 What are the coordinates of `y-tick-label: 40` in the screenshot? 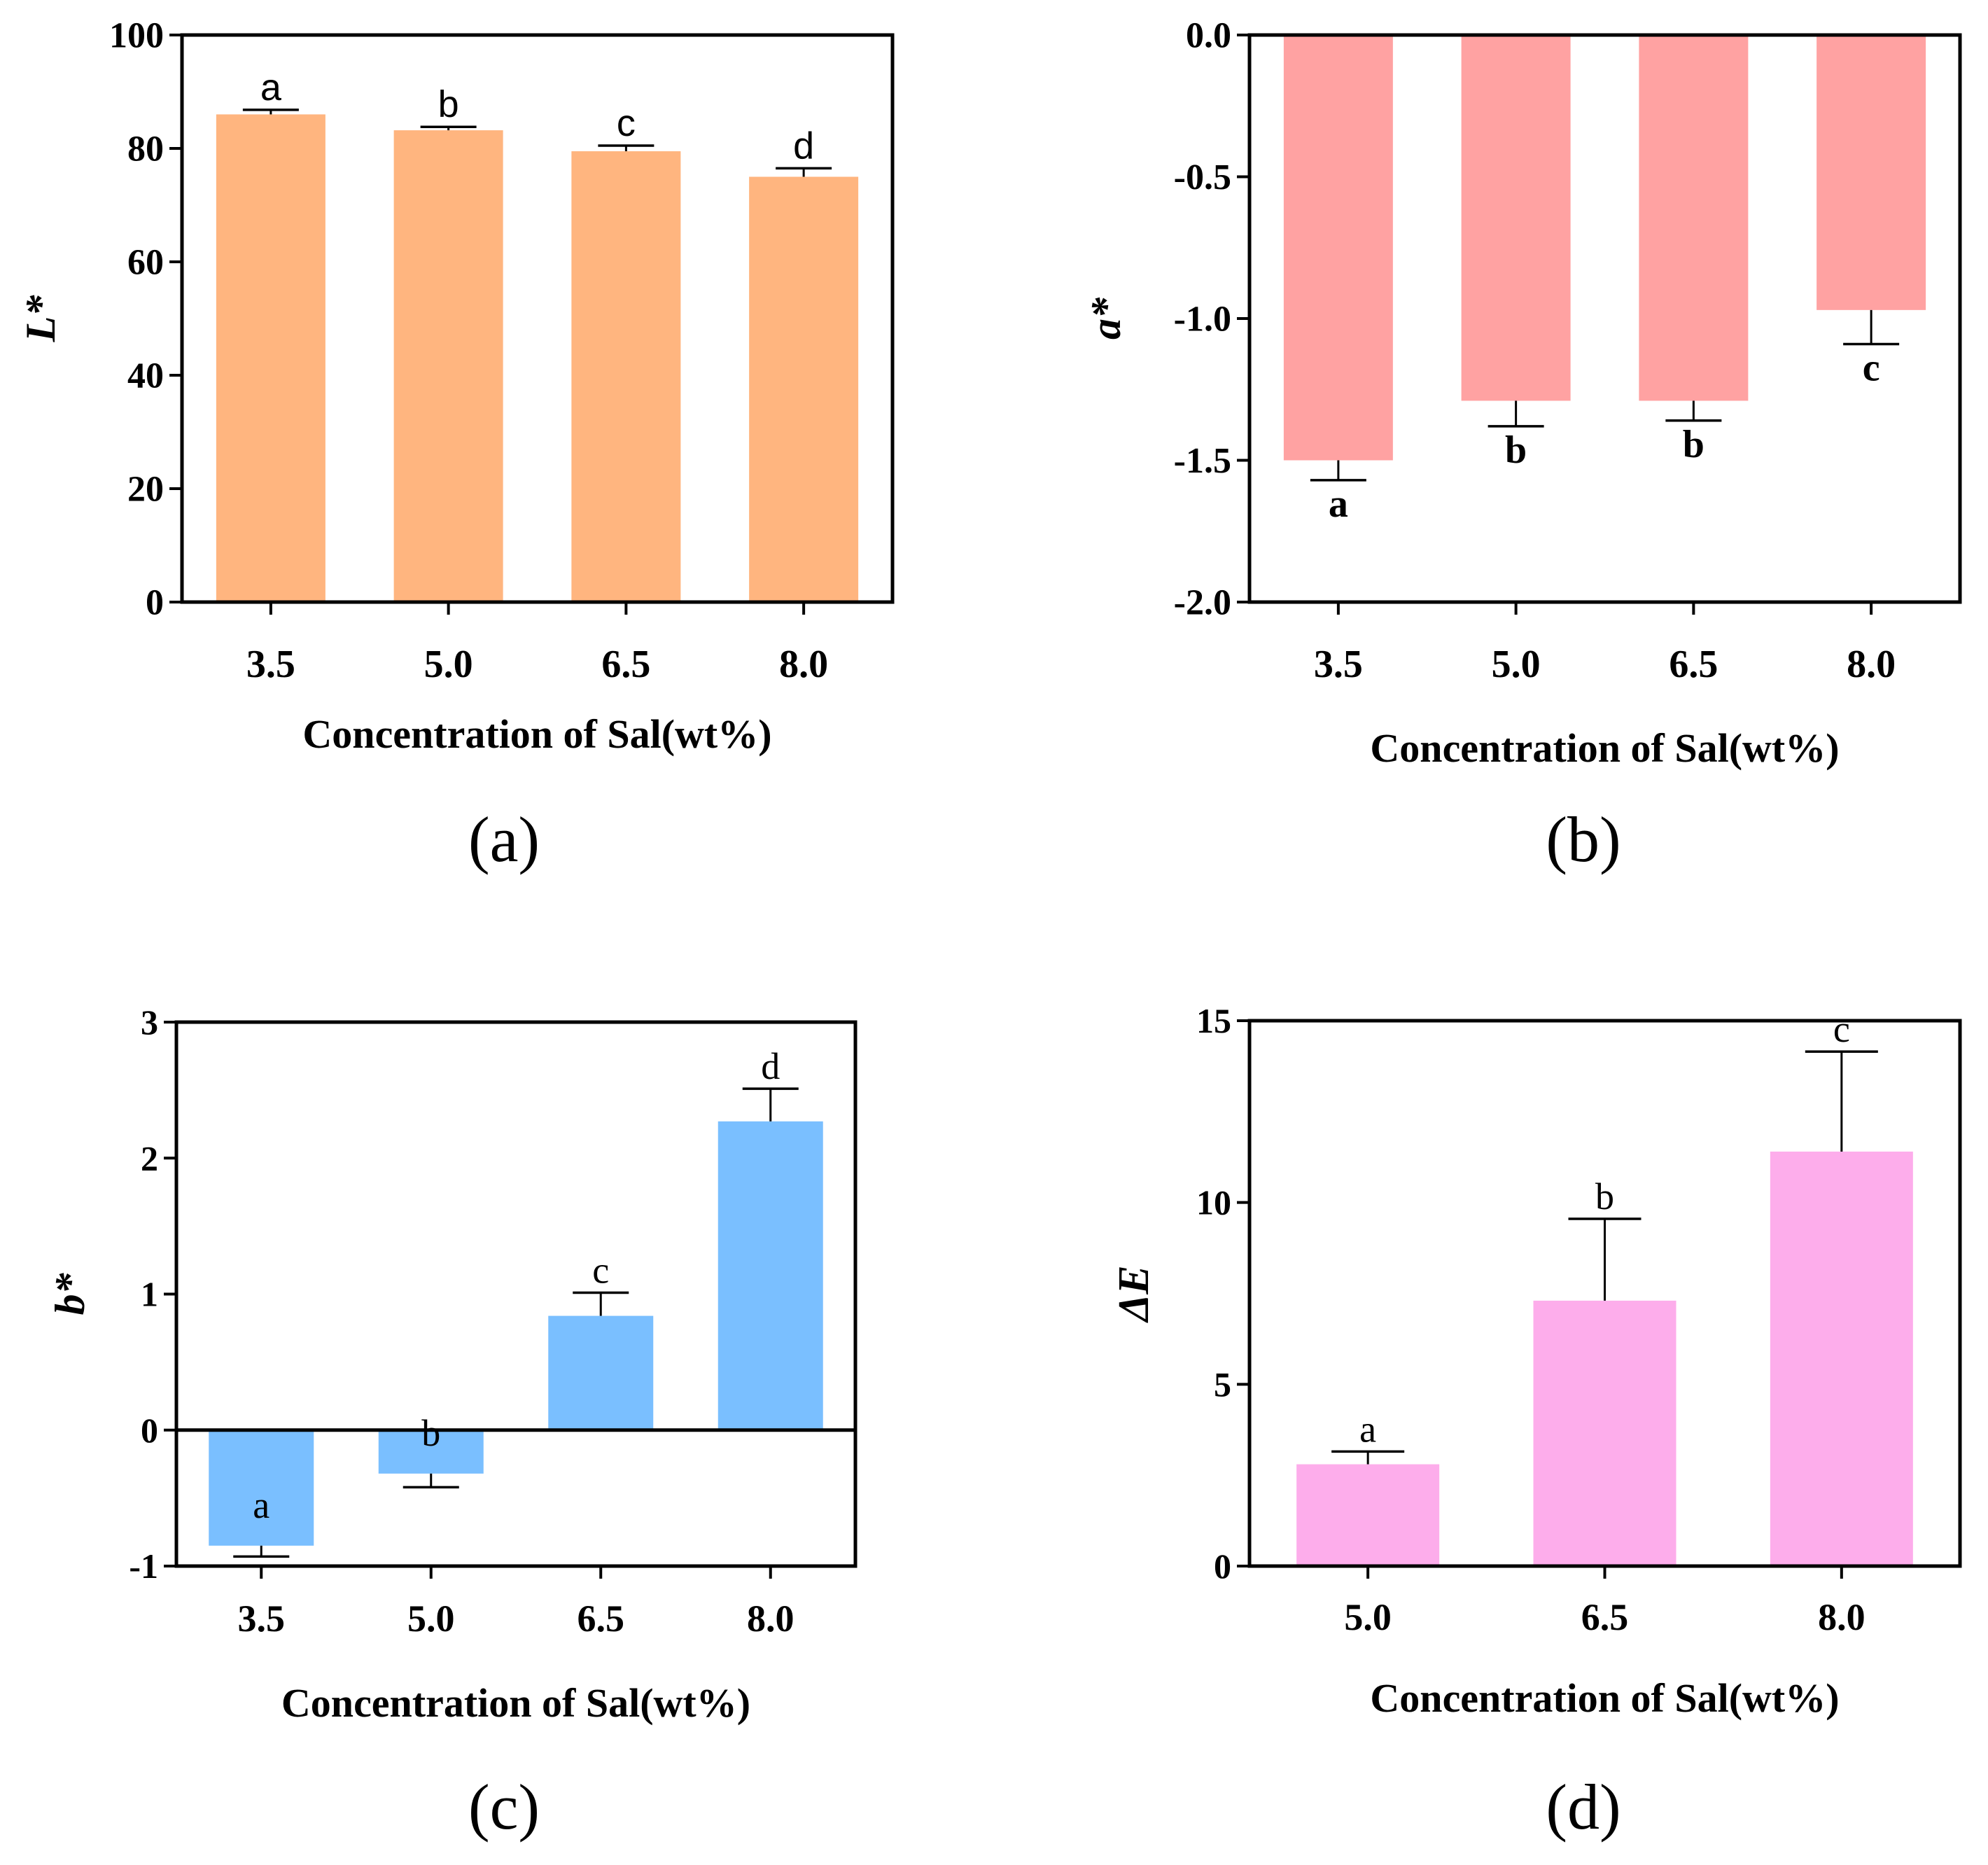 It's located at (145, 376).